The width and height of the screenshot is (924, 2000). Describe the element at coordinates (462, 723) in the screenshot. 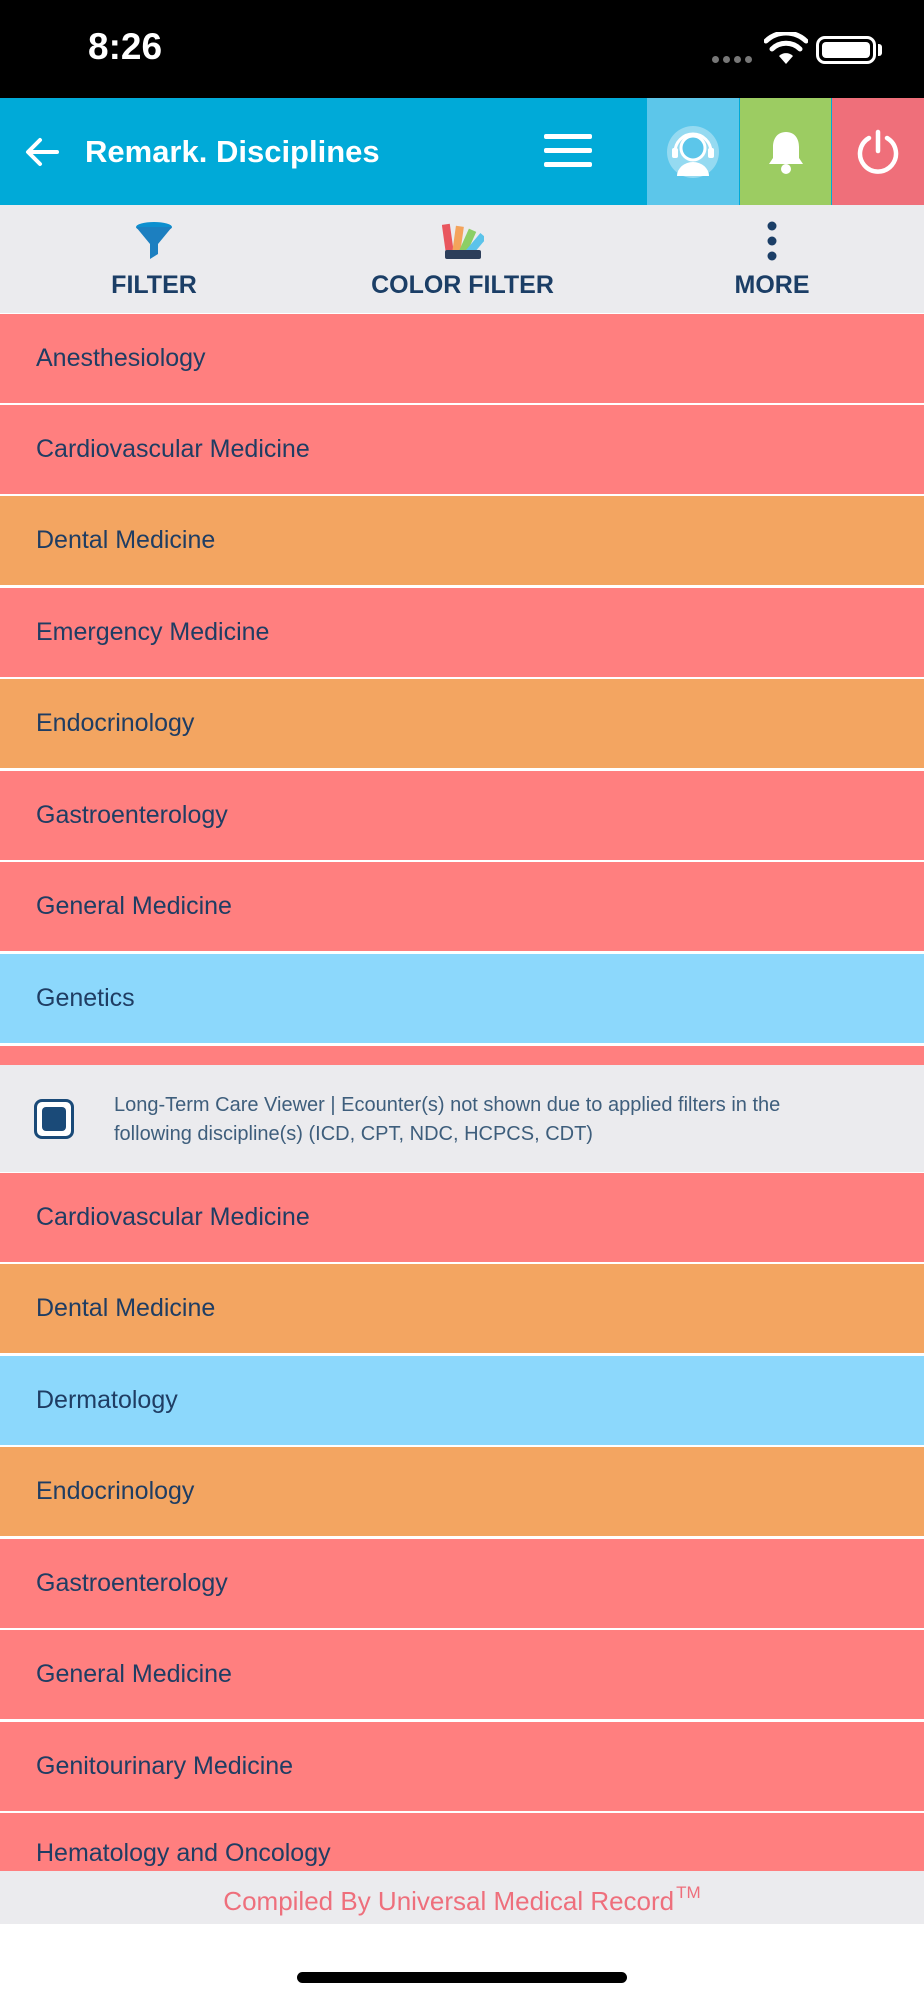

I see `discipline-row: Endocrinology` at that location.